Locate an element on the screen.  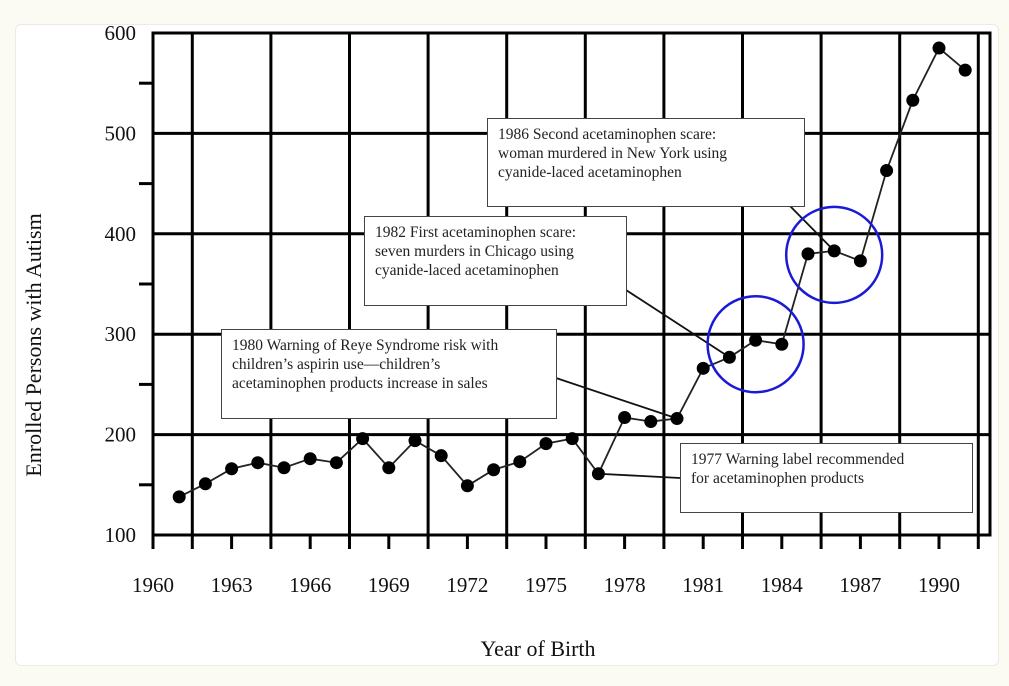
x-tick-label: 1987 is located at coordinates (860, 585).